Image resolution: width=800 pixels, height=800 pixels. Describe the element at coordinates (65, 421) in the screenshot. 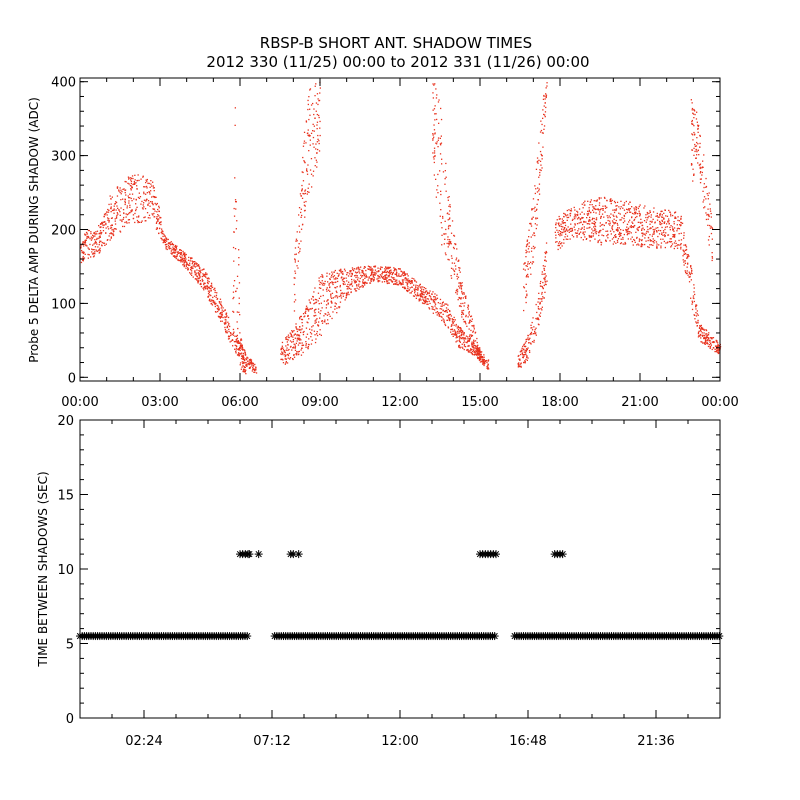

I see `y-tick-label: 20` at that location.